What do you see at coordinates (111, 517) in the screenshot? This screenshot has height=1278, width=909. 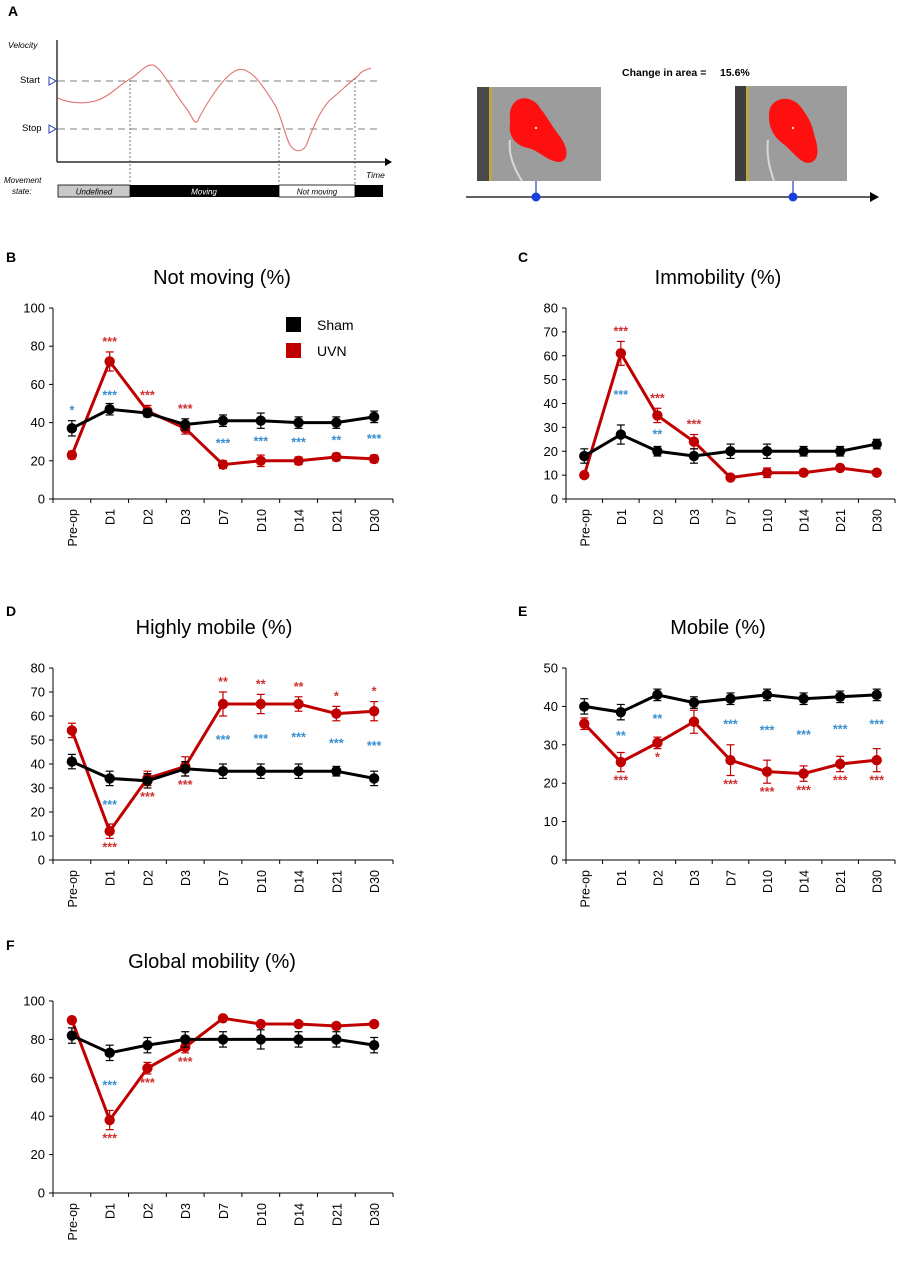 I see `chart-b-x-tick-label: D1` at bounding box center [111, 517].